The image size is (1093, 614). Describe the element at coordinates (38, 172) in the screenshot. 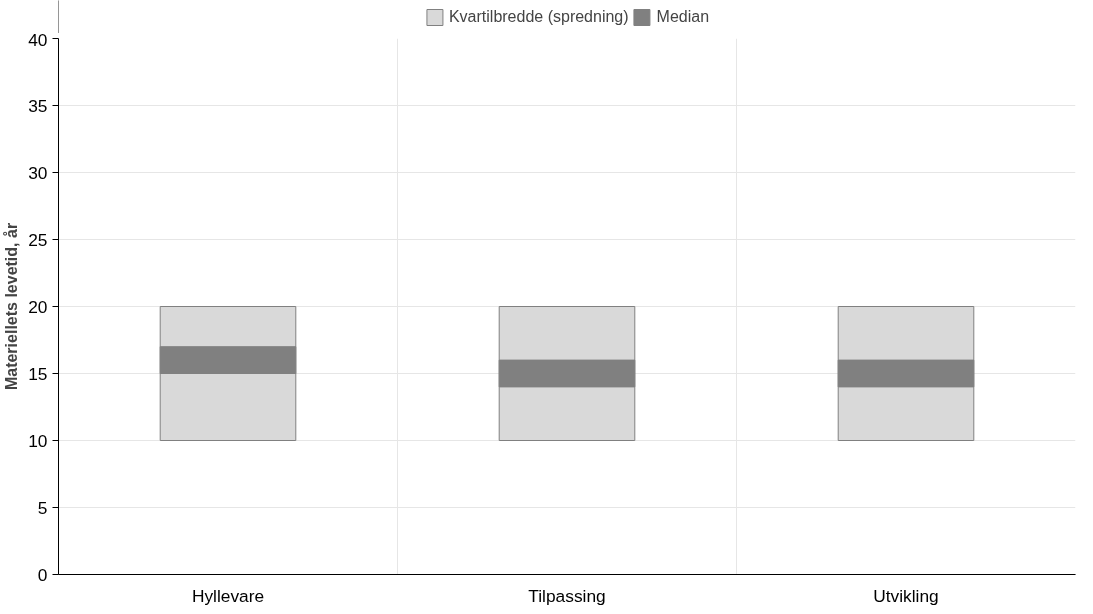

I see `y-tick-label: 30` at that location.